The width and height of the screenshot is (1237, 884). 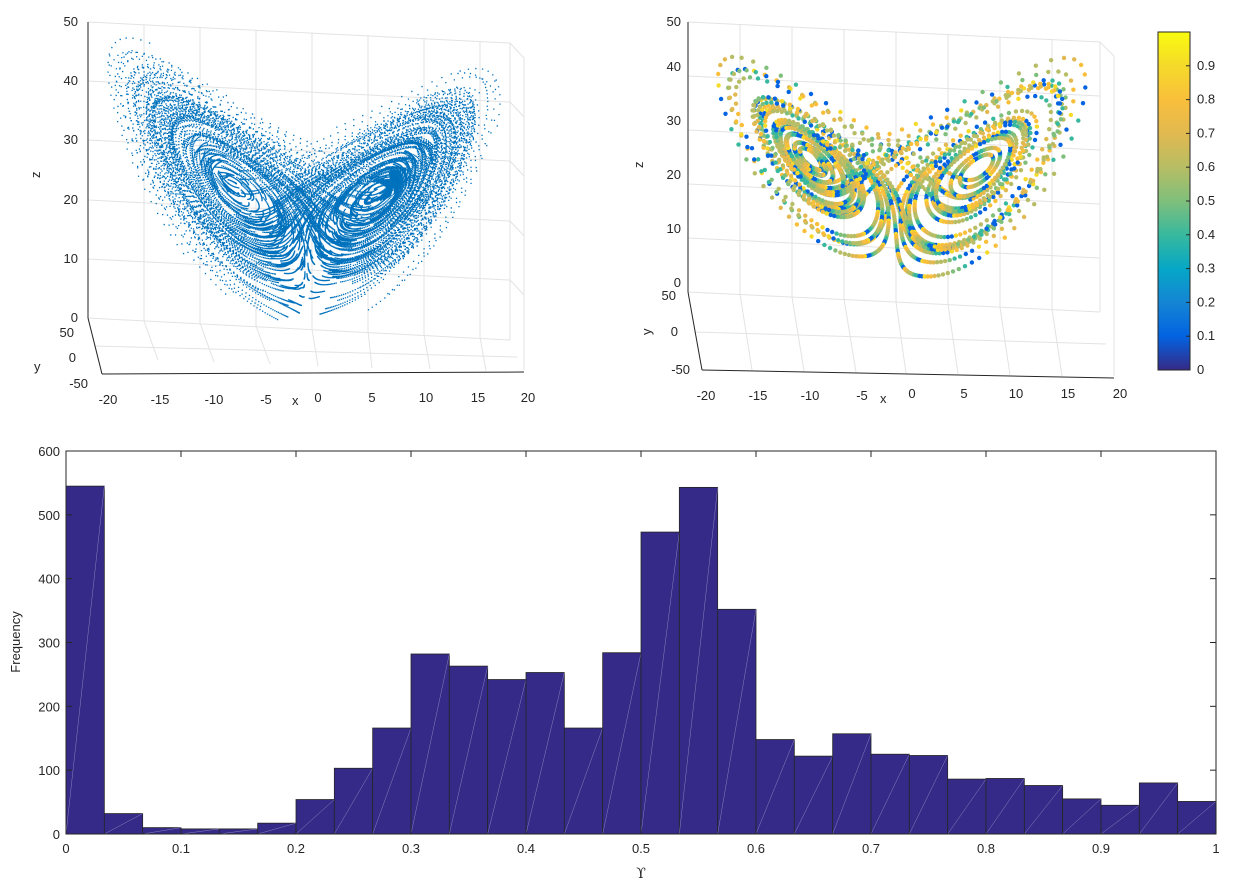 What do you see at coordinates (371, 397) in the screenshot?
I see `left-x-tick-label: 5` at bounding box center [371, 397].